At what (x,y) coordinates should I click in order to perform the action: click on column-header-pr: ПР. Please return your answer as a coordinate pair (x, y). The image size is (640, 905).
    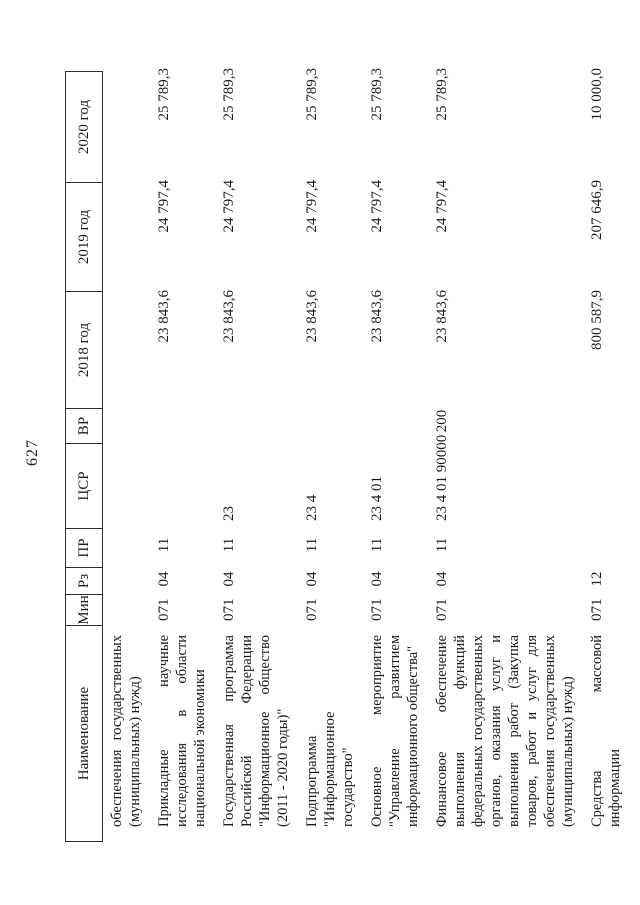
    Looking at the image, I should click on (84, 548).